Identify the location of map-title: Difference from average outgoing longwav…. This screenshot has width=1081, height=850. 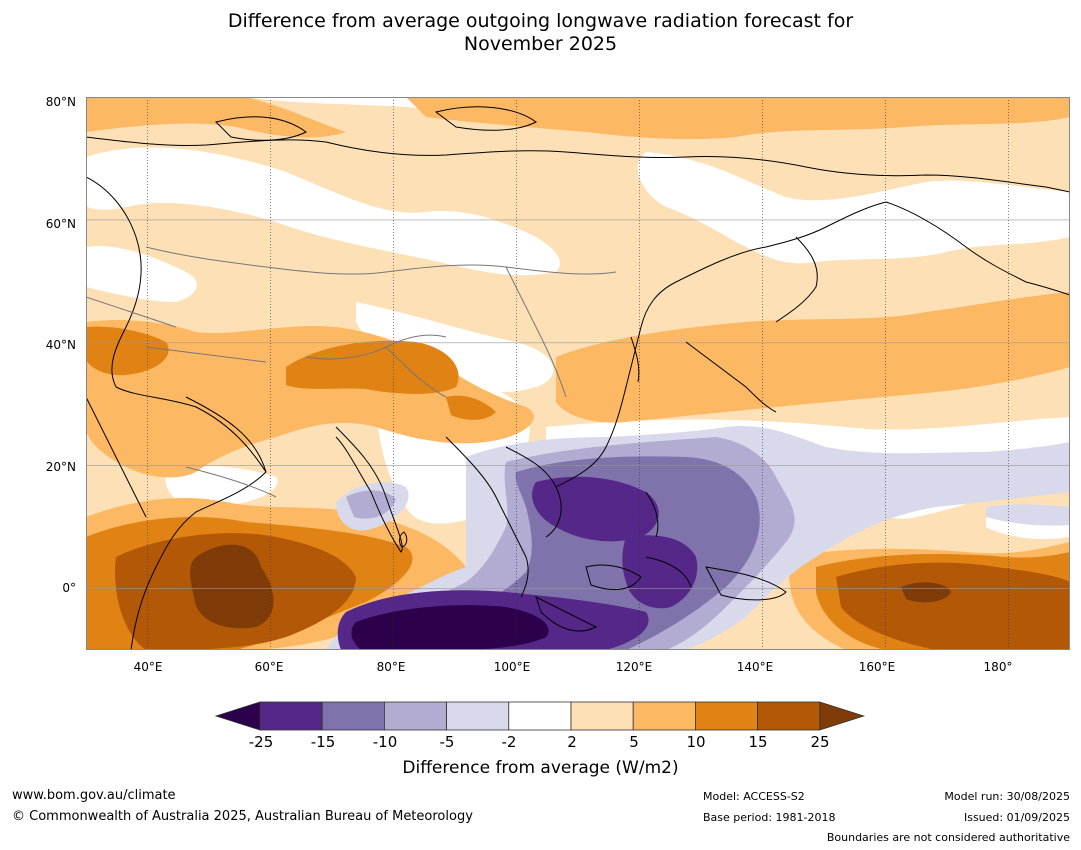
(540, 33).